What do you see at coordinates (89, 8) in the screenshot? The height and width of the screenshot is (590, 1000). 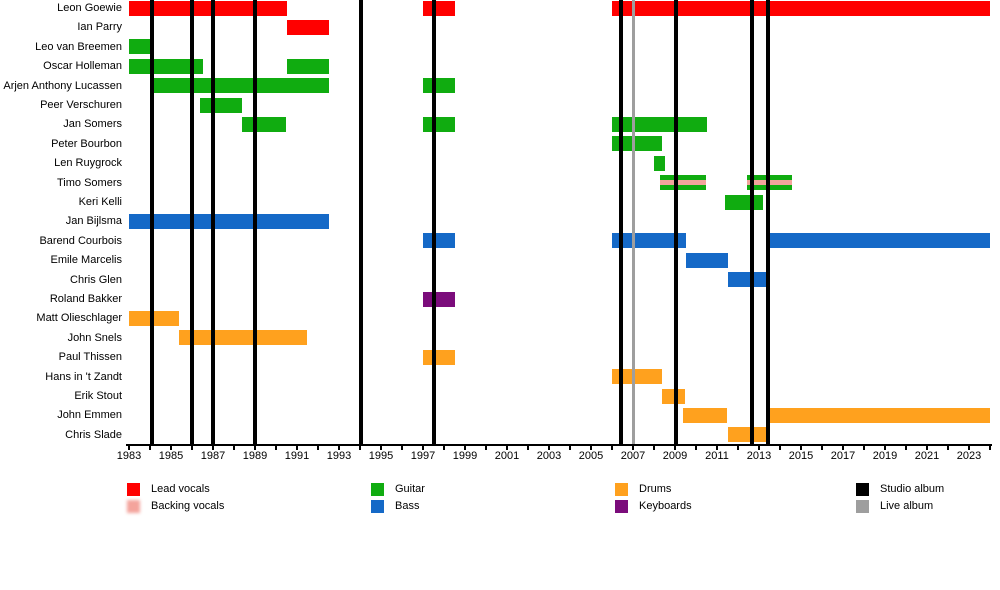 I see `member-label: Leon Goewie` at bounding box center [89, 8].